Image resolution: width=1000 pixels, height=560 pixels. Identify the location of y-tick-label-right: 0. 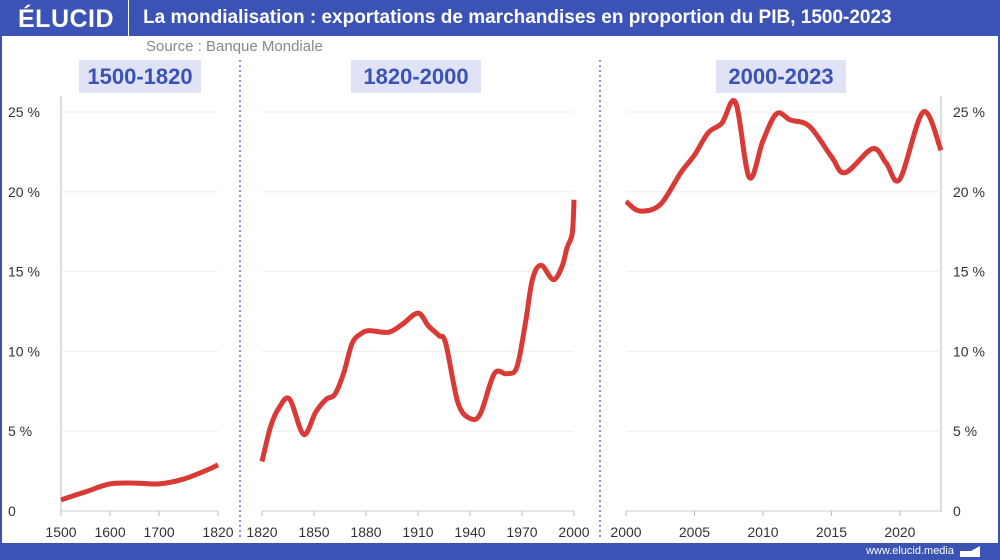
(957, 511).